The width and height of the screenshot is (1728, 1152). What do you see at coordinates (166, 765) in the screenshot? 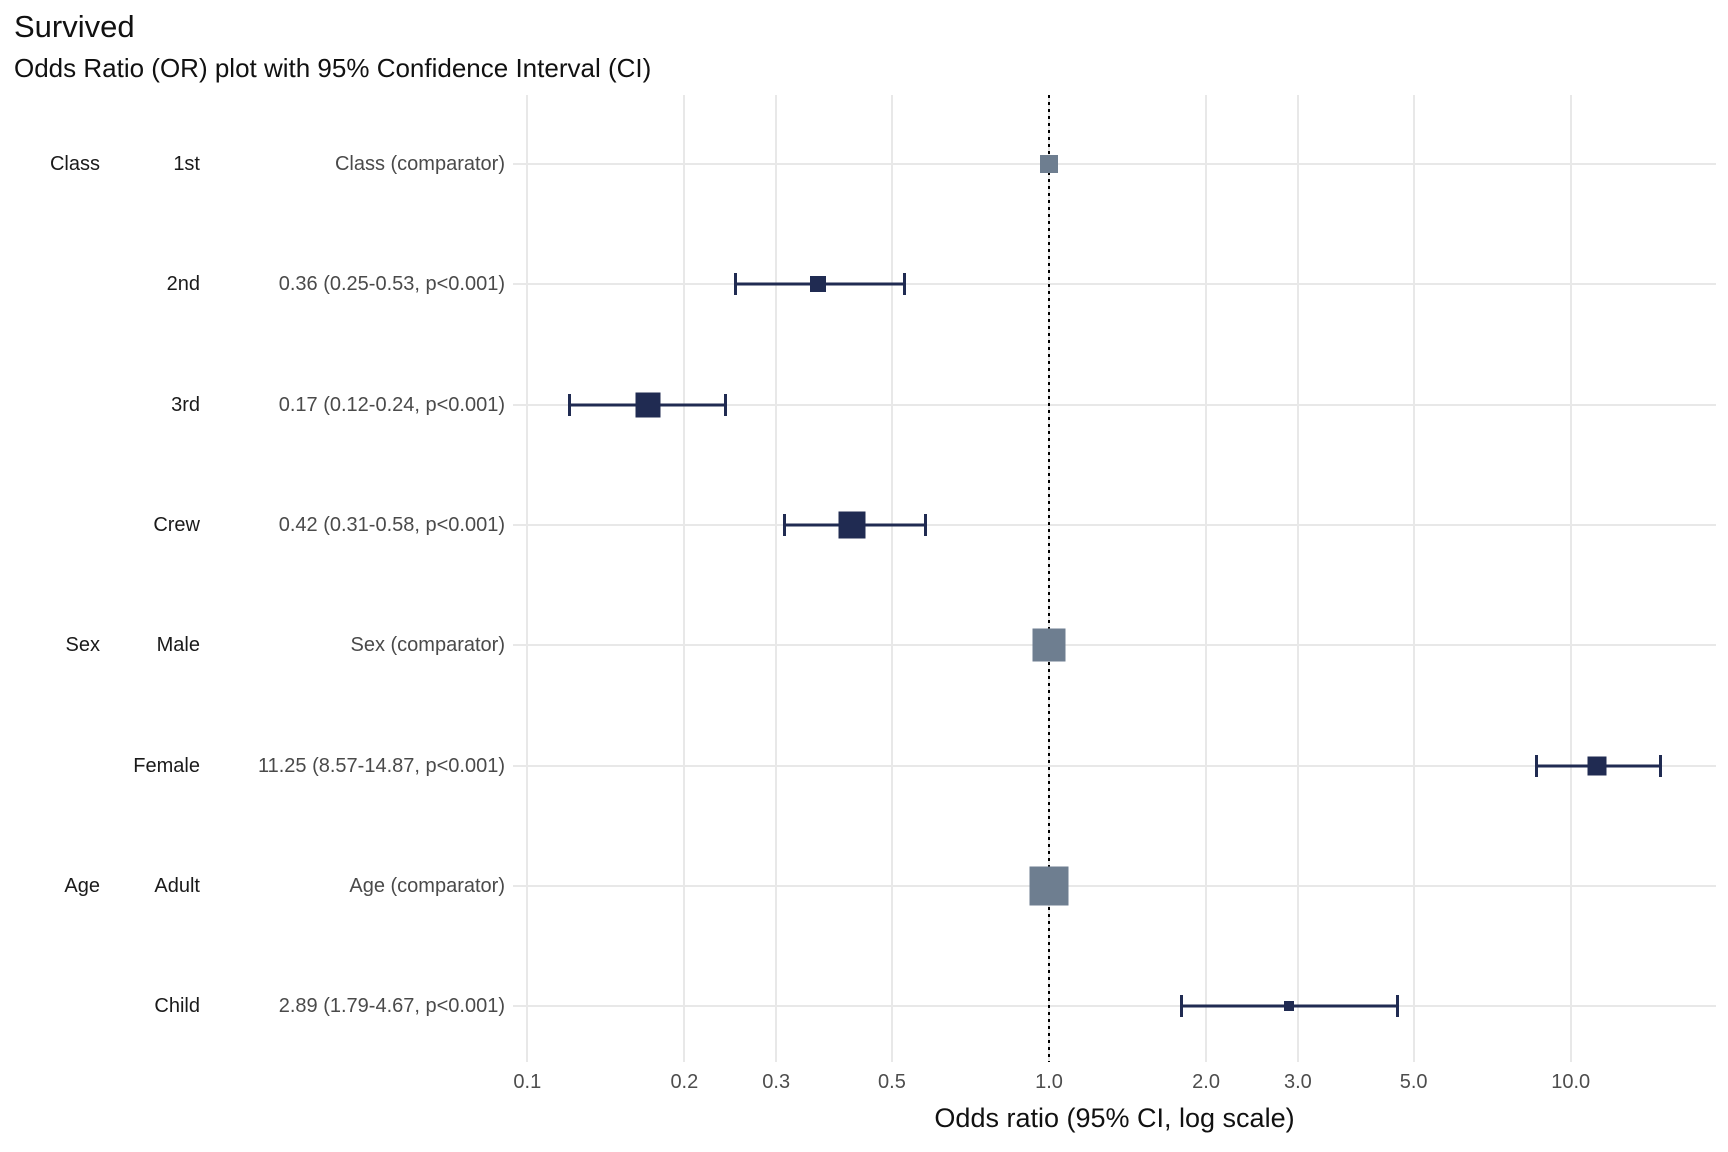
I see `row-level-label: Female` at bounding box center [166, 765].